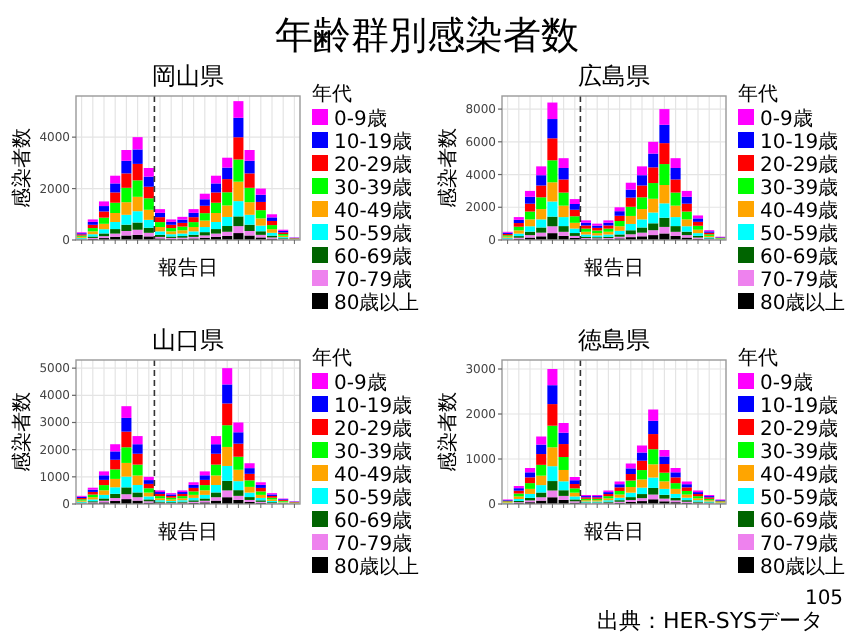  What do you see at coordinates (710, 621) in the screenshot?
I see `source-note: 出典：HER-SYSデータ` at bounding box center [710, 621].